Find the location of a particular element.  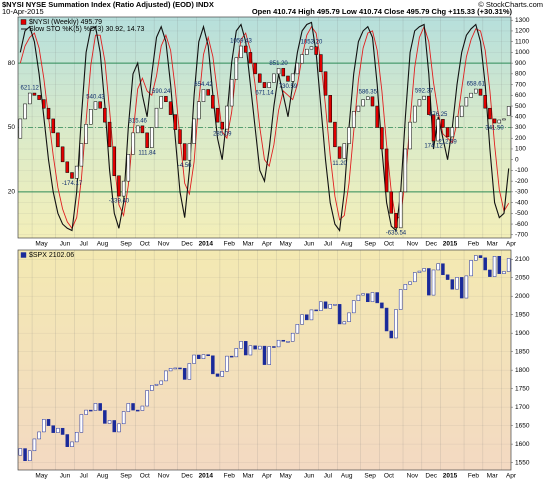

value-label: 174.12 is located at coordinates (433, 147).